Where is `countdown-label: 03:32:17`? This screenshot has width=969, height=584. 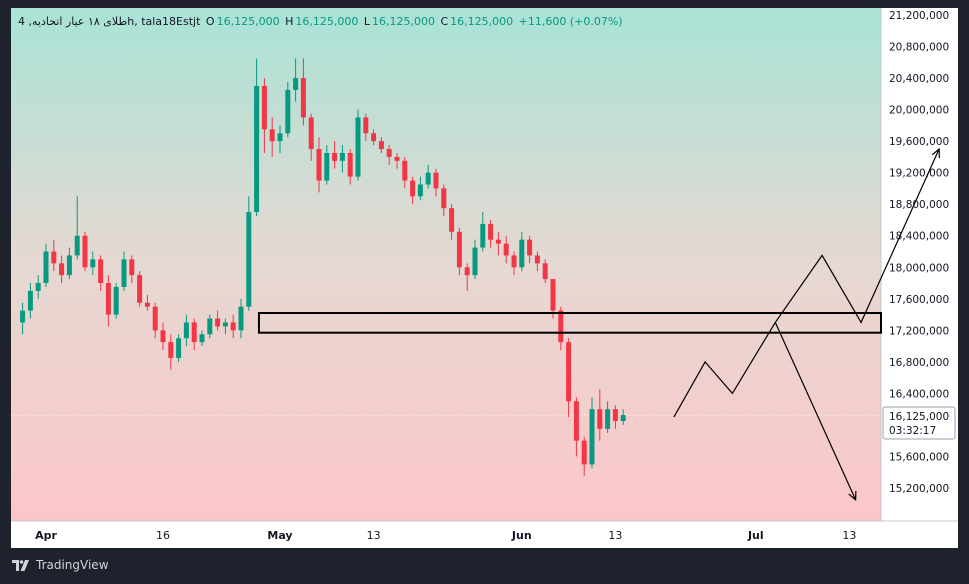 countdown-label: 03:32:17 is located at coordinates (912, 431).